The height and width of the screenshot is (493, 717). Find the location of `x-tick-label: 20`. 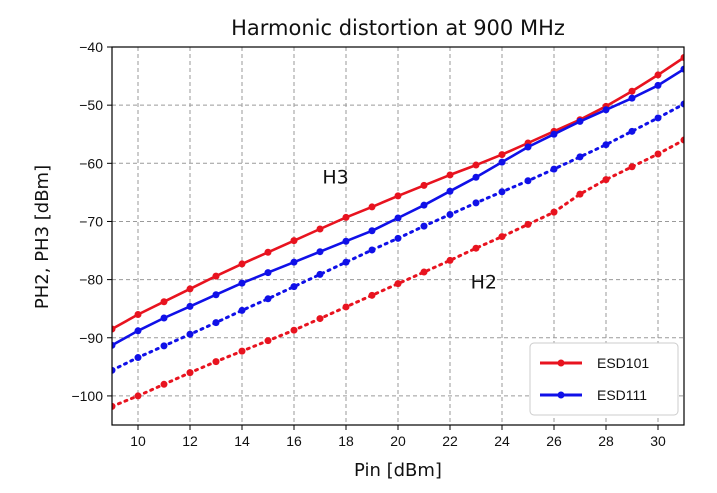

x-tick-label: 20 is located at coordinates (398, 441).